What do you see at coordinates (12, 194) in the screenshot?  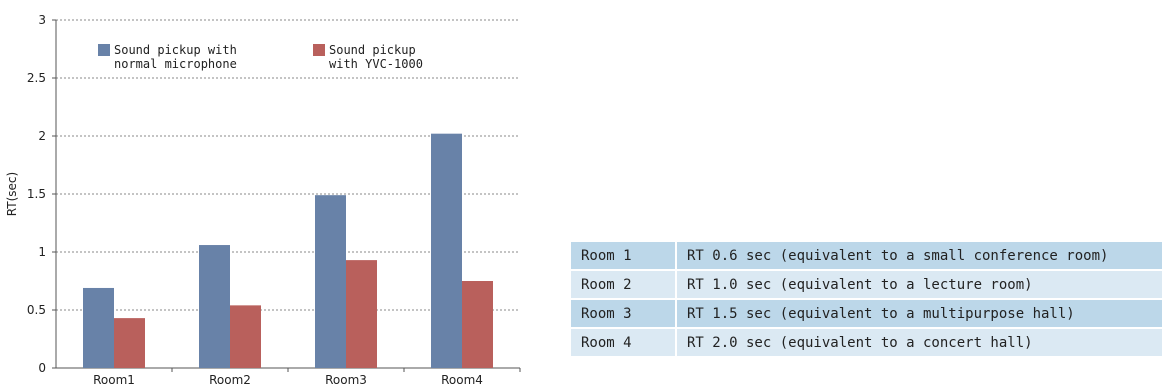 I see `y-axis-label: RT(sec)` at bounding box center [12, 194].